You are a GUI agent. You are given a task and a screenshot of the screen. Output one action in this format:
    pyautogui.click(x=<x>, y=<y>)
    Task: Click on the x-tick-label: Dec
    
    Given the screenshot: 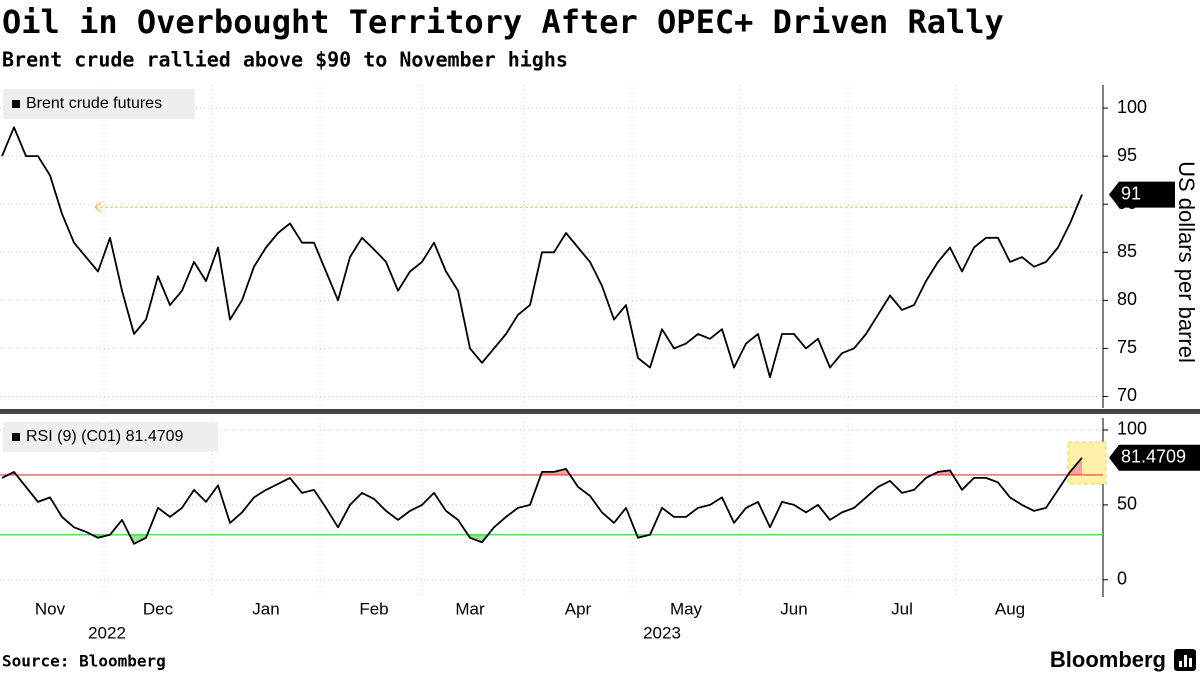 What is the action you would take?
    pyautogui.click(x=158, y=608)
    